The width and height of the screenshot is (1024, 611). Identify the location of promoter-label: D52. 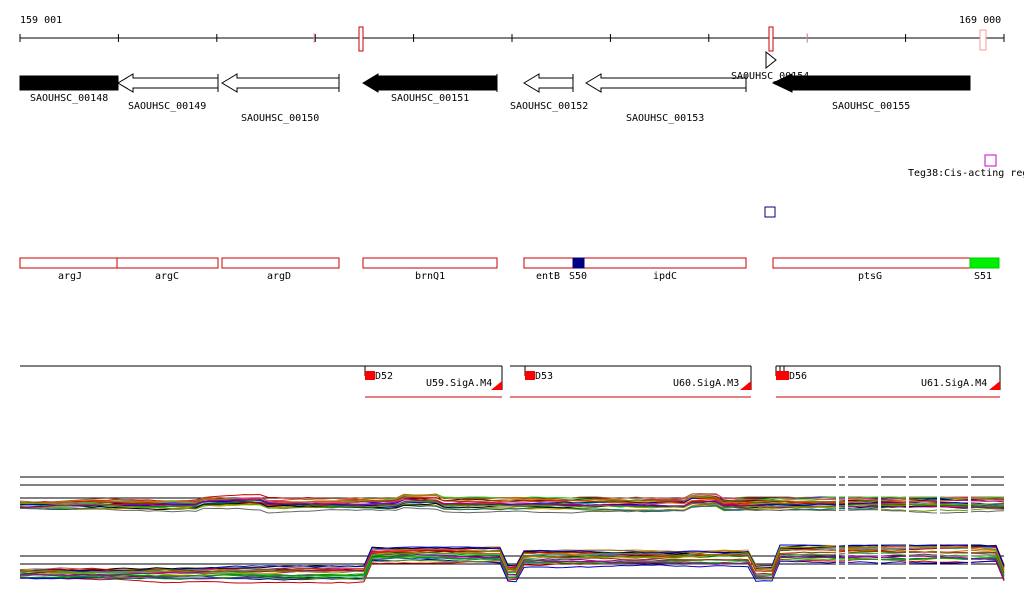
(384, 376).